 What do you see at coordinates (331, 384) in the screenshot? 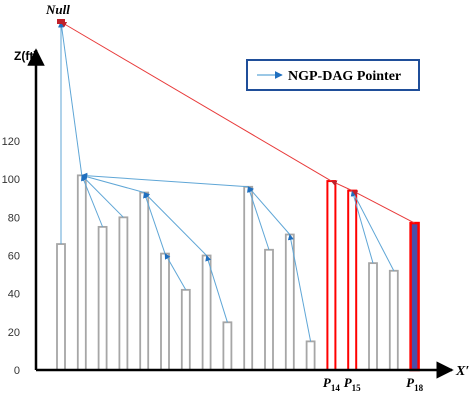
I see `p-label-14: P14` at bounding box center [331, 384].